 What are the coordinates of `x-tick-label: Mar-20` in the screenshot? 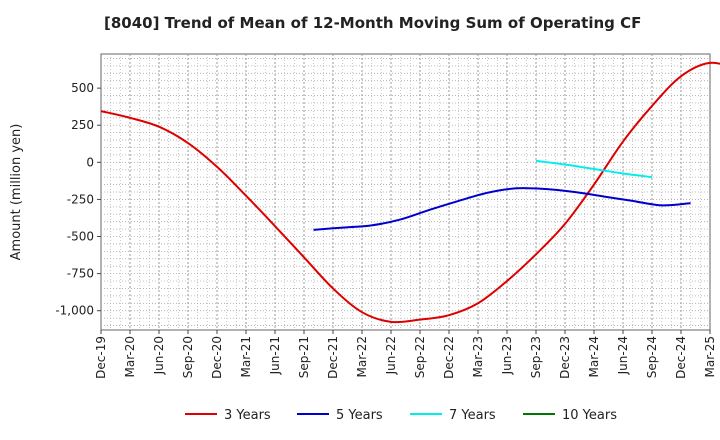 It's located at (130, 356).